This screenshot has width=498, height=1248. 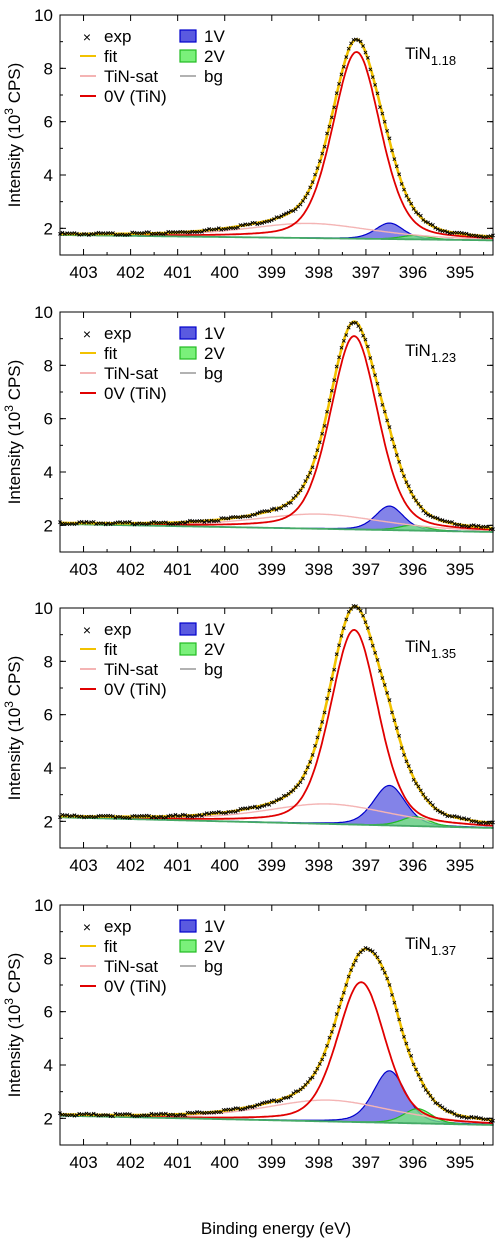 I want to click on sample-label: TiN1.23, so click(x=430, y=353).